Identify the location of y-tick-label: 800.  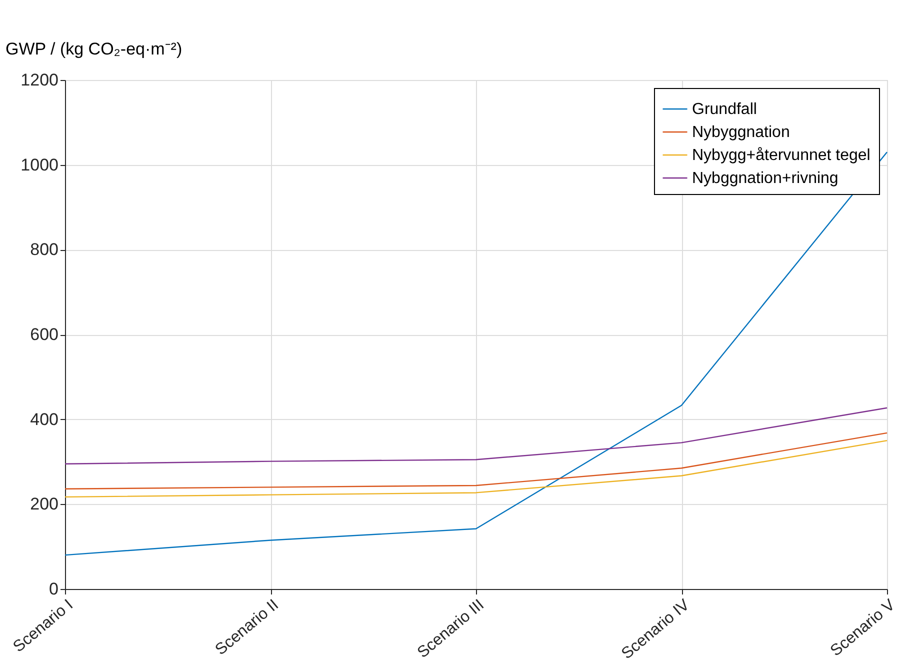
(44, 250).